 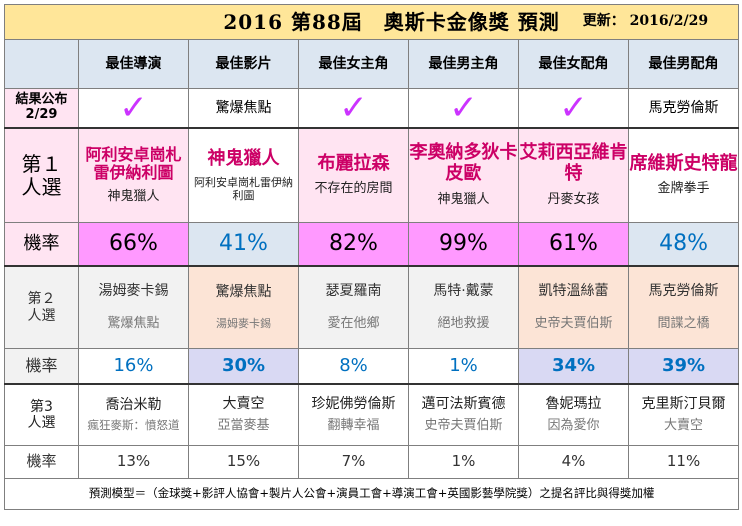 I want to click on rank1-label-line1: 第１, so click(x=41, y=163).